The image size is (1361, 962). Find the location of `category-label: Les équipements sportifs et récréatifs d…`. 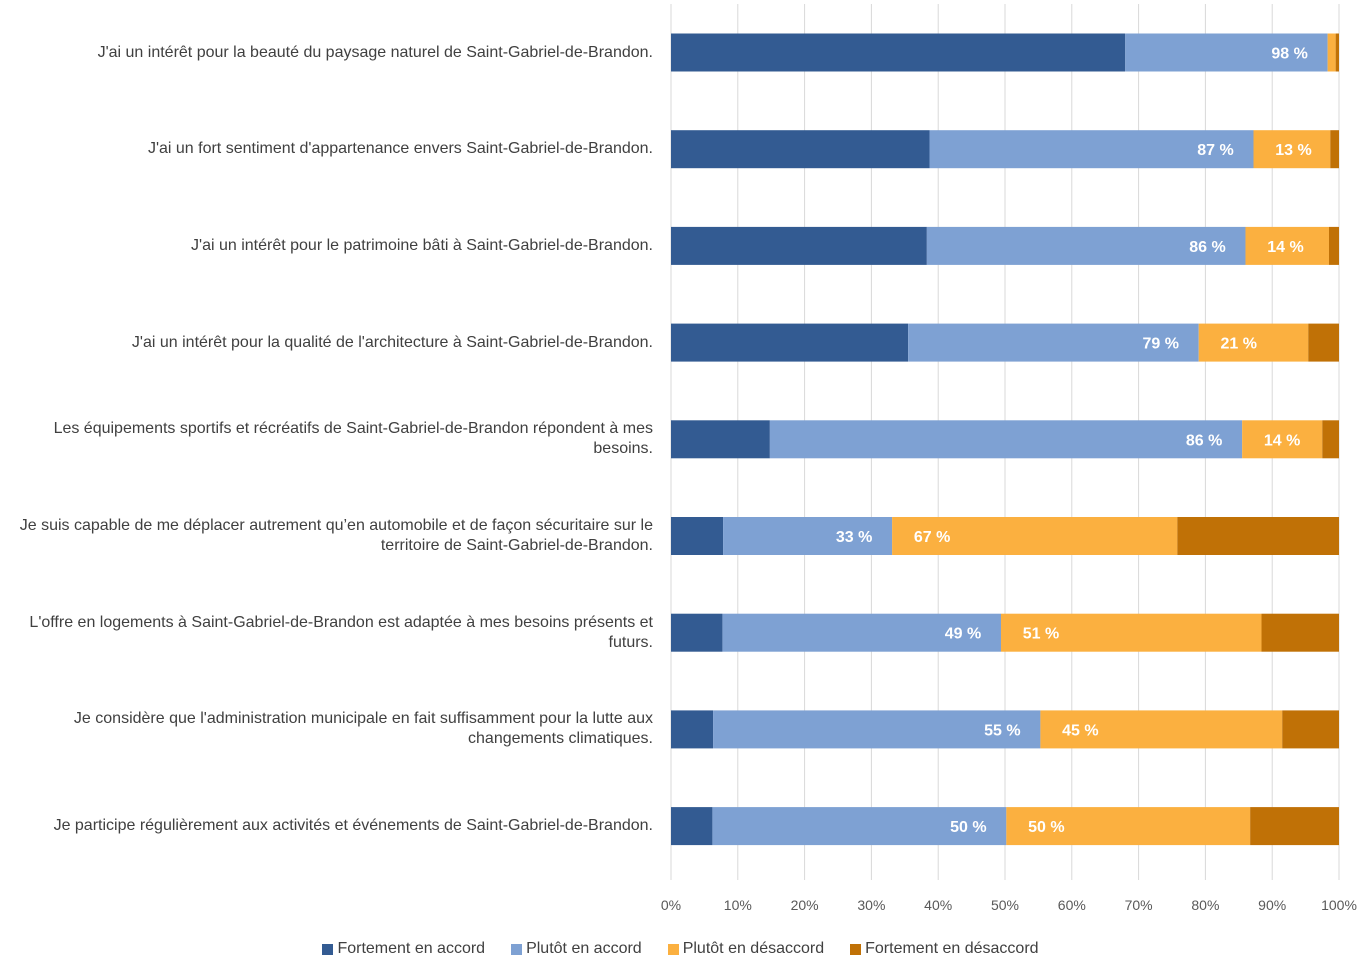

category-label: Les équipements sportifs et récréatifs d… is located at coordinates (353, 439).